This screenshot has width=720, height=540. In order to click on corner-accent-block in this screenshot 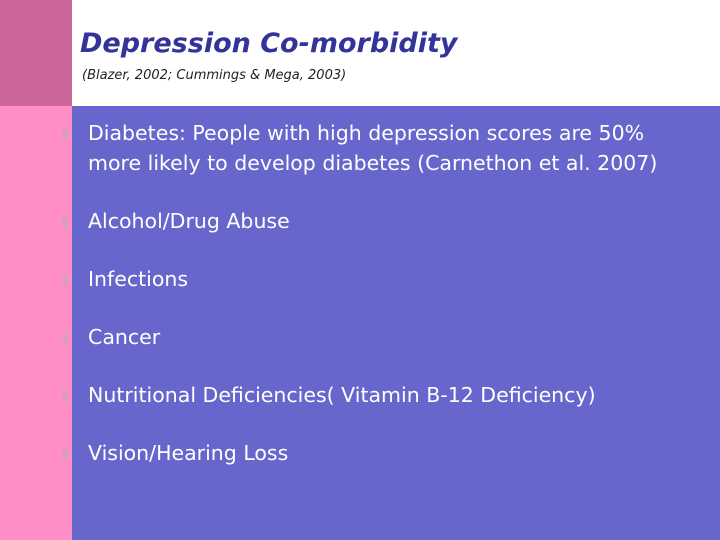, I will do `click(36, 53)`.